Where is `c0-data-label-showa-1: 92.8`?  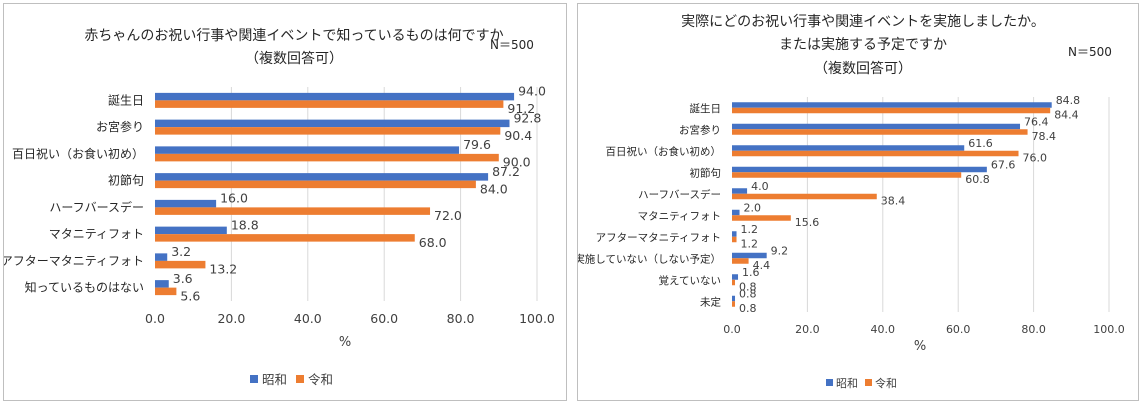 c0-data-label-showa-1: 92.8 is located at coordinates (527, 117).